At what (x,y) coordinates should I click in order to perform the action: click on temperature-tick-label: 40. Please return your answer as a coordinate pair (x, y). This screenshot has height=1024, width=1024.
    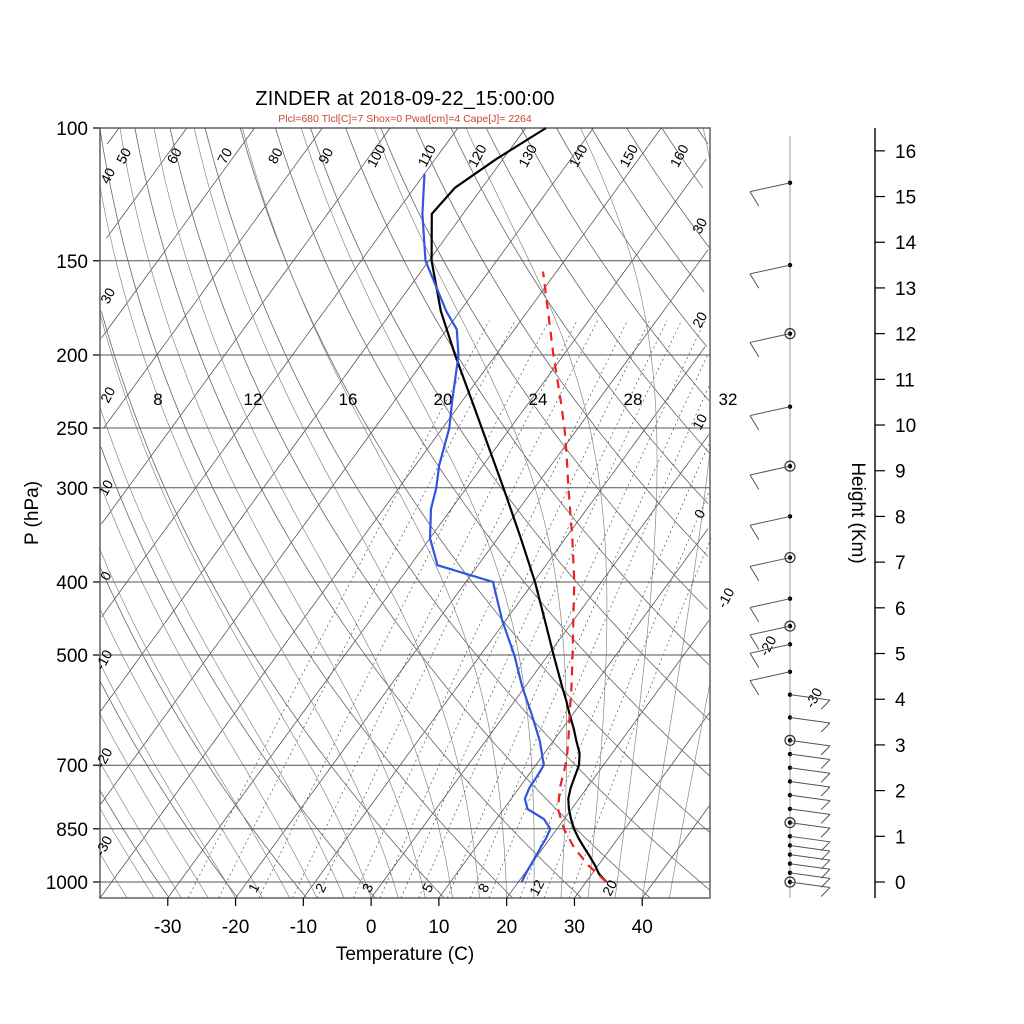
    Looking at the image, I should click on (642, 927).